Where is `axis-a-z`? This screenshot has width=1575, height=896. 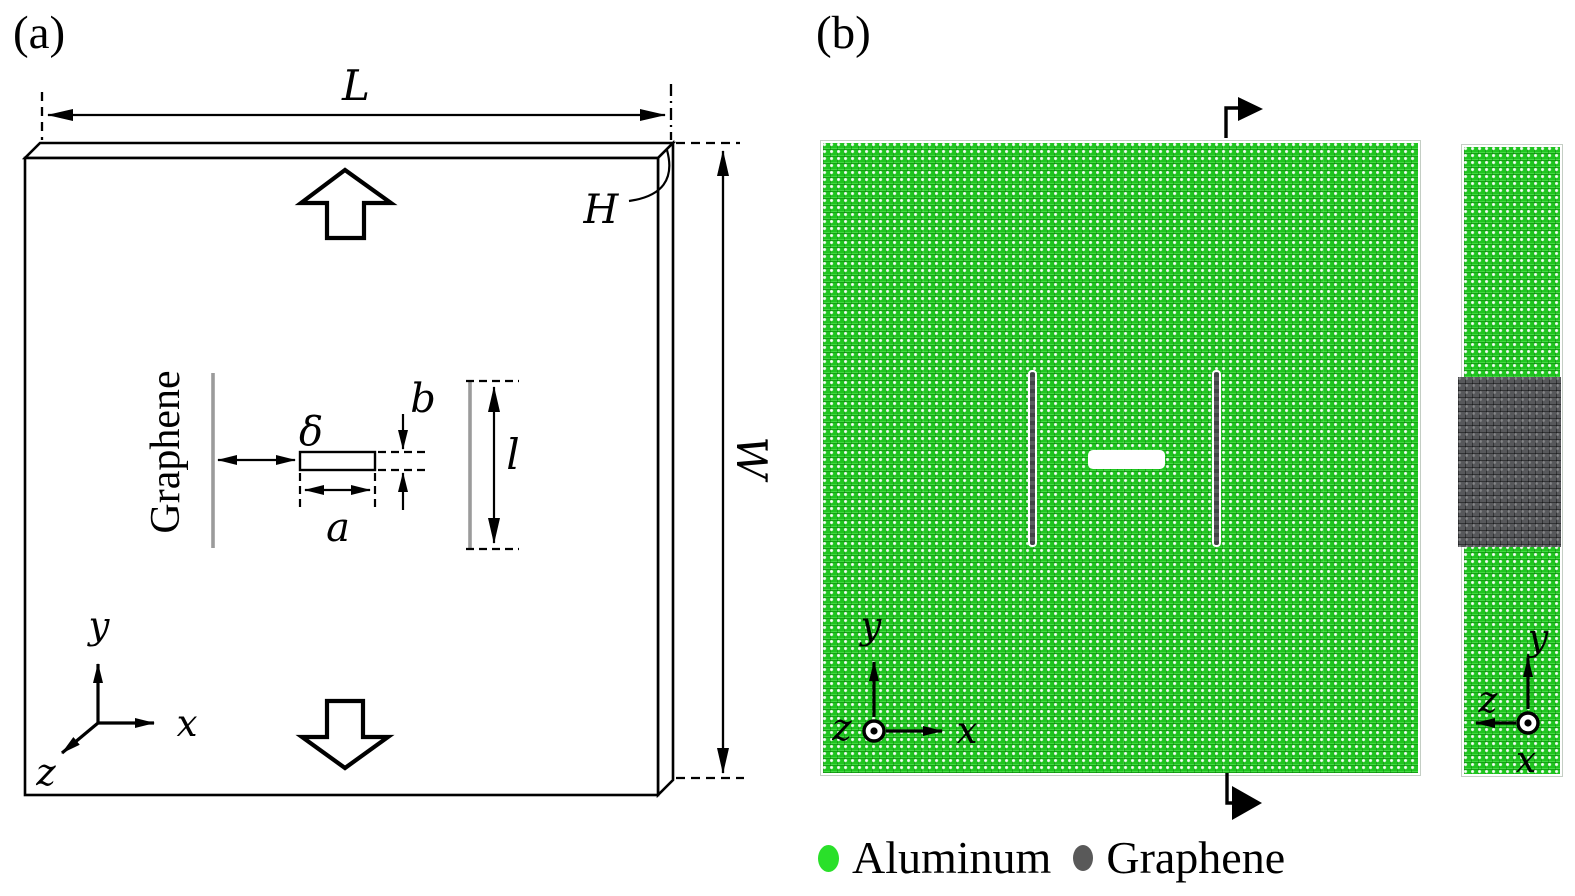
axis-a-z is located at coordinates (80, 738).